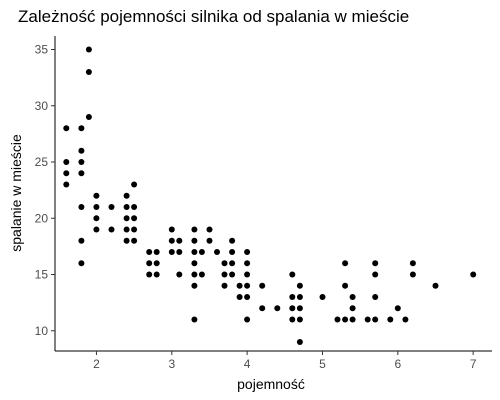  I want to click on y-axis-label: spalanie w mieście, so click(16, 193).